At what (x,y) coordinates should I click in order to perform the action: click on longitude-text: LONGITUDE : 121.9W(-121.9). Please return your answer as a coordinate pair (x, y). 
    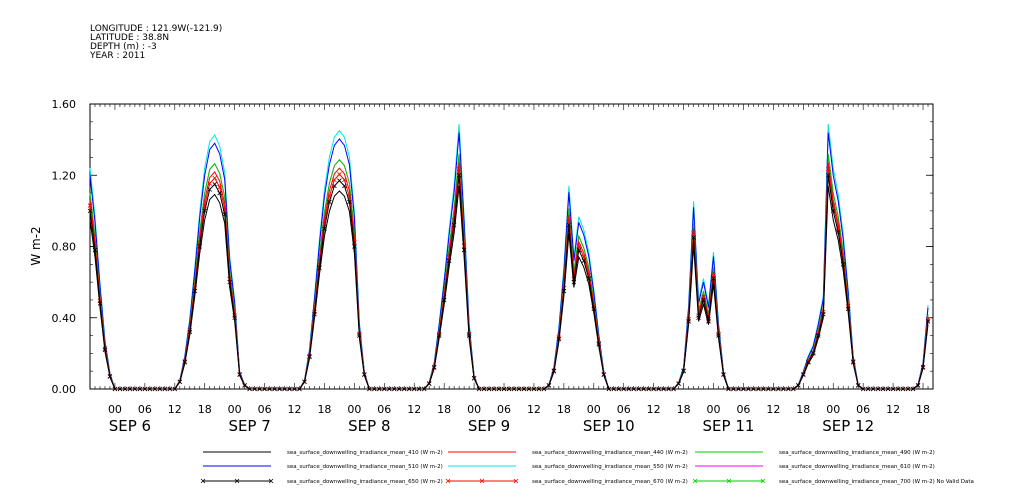
    Looking at the image, I should click on (156, 29).